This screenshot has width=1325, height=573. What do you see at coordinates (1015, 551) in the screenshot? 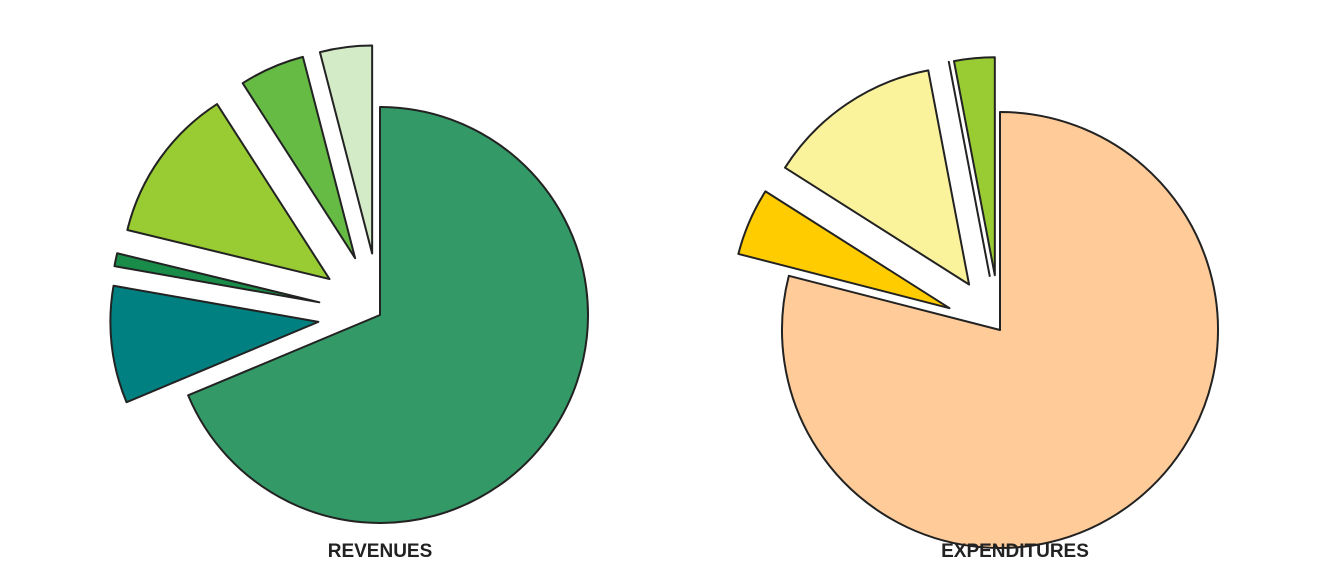
I see `chart-title: EXPENDITURES` at bounding box center [1015, 551].